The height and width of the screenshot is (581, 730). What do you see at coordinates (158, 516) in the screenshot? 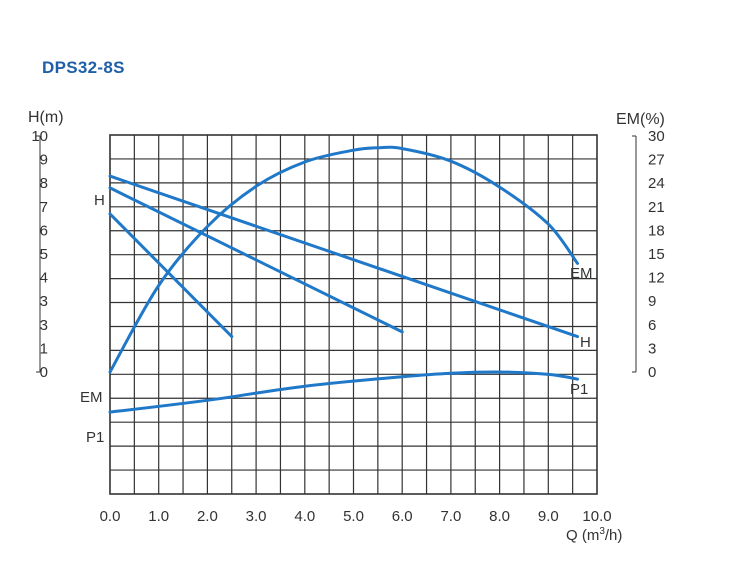
I see `x-tick-label: 1.0` at bounding box center [158, 516].